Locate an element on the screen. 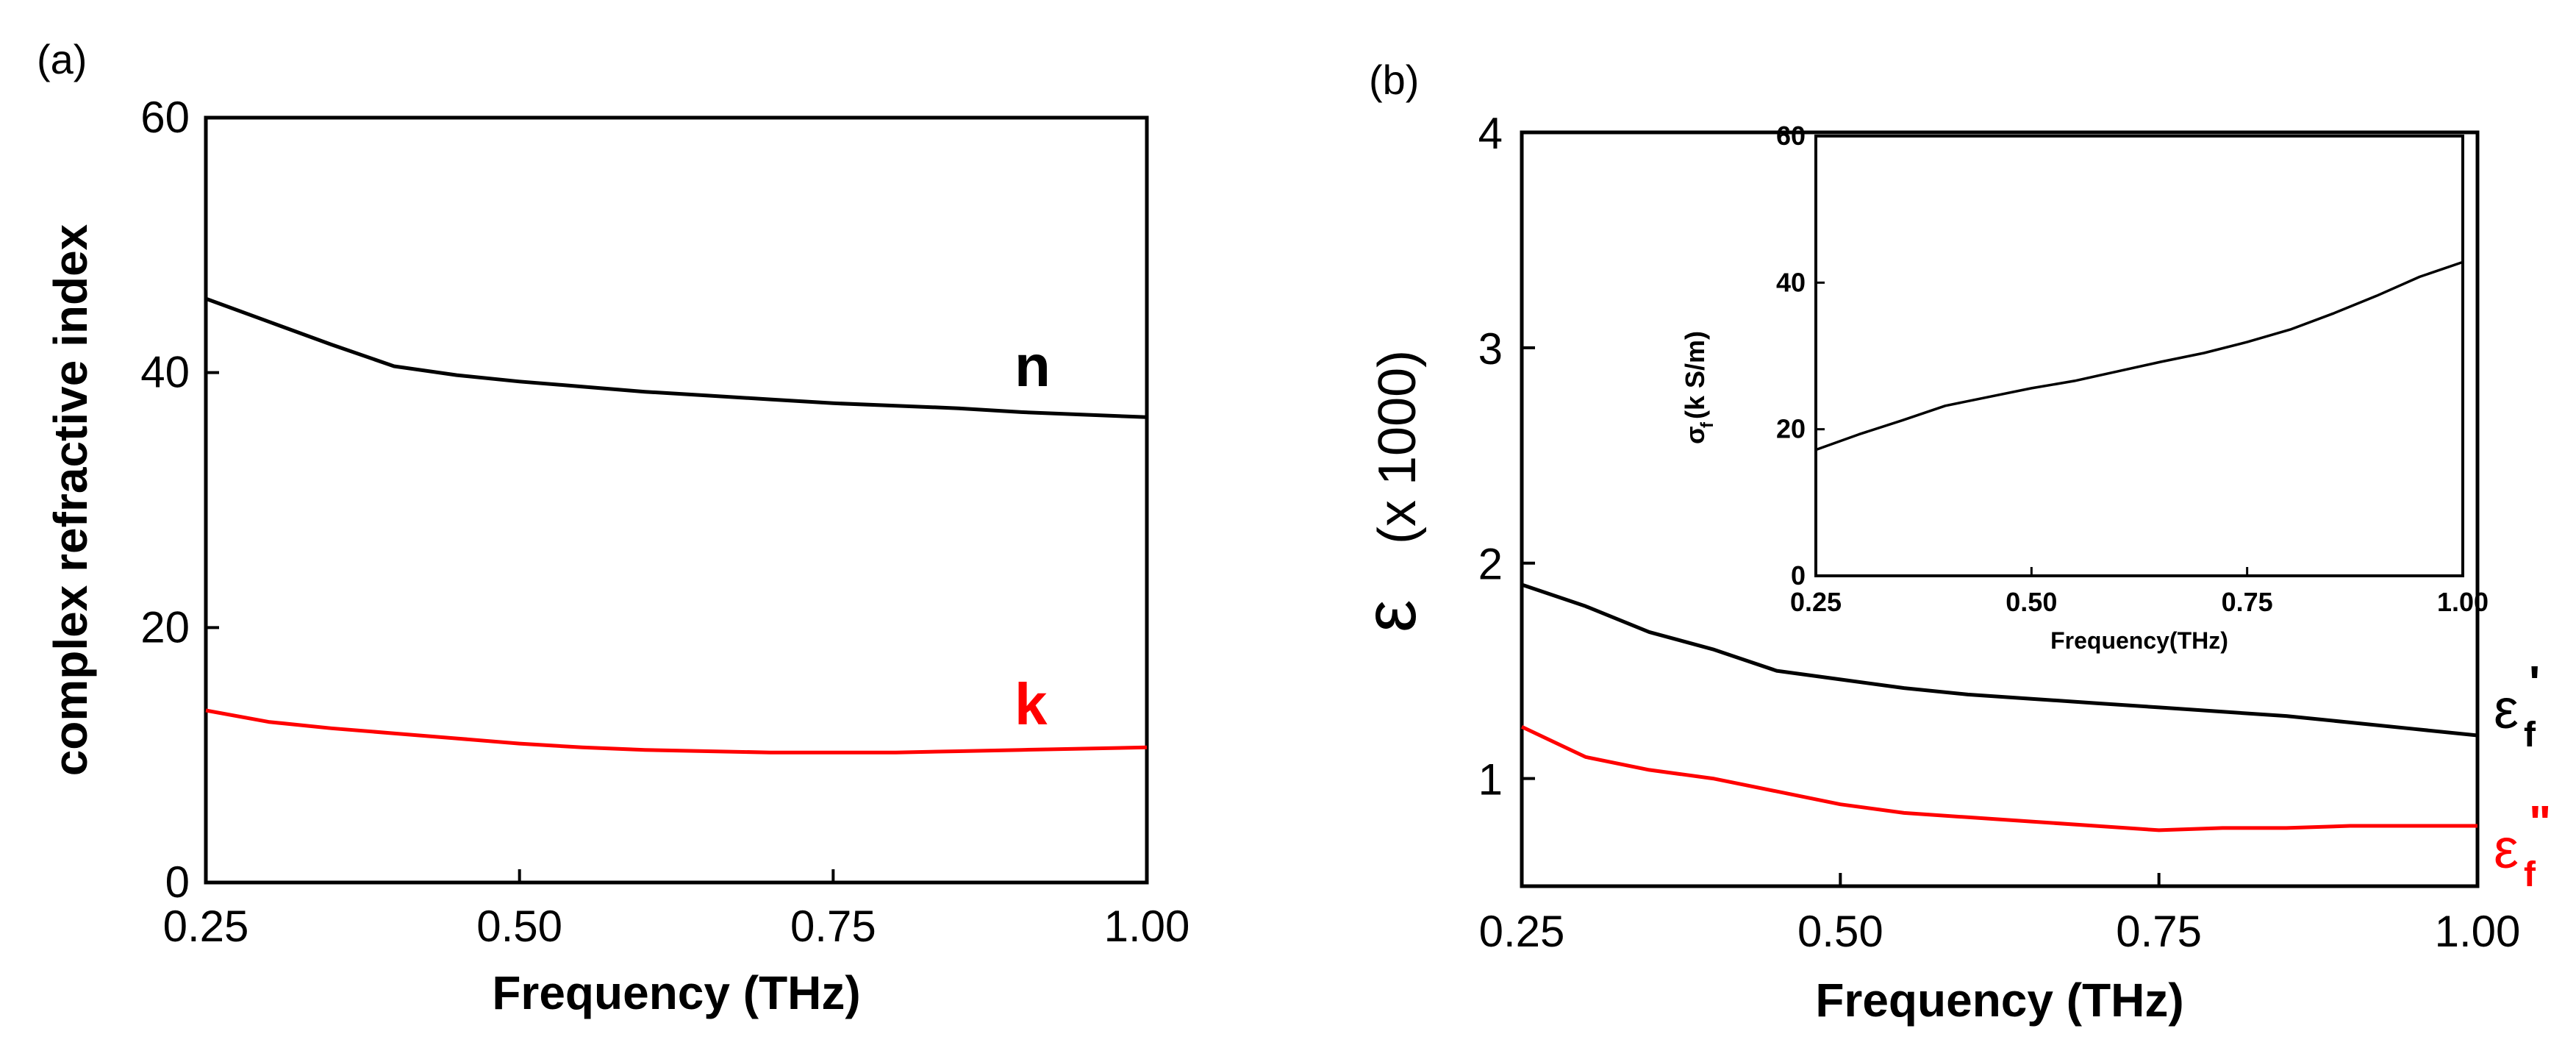 The width and height of the screenshot is (2576, 1059). series-label-eps-f-prime-sub: f is located at coordinates (2530, 735).